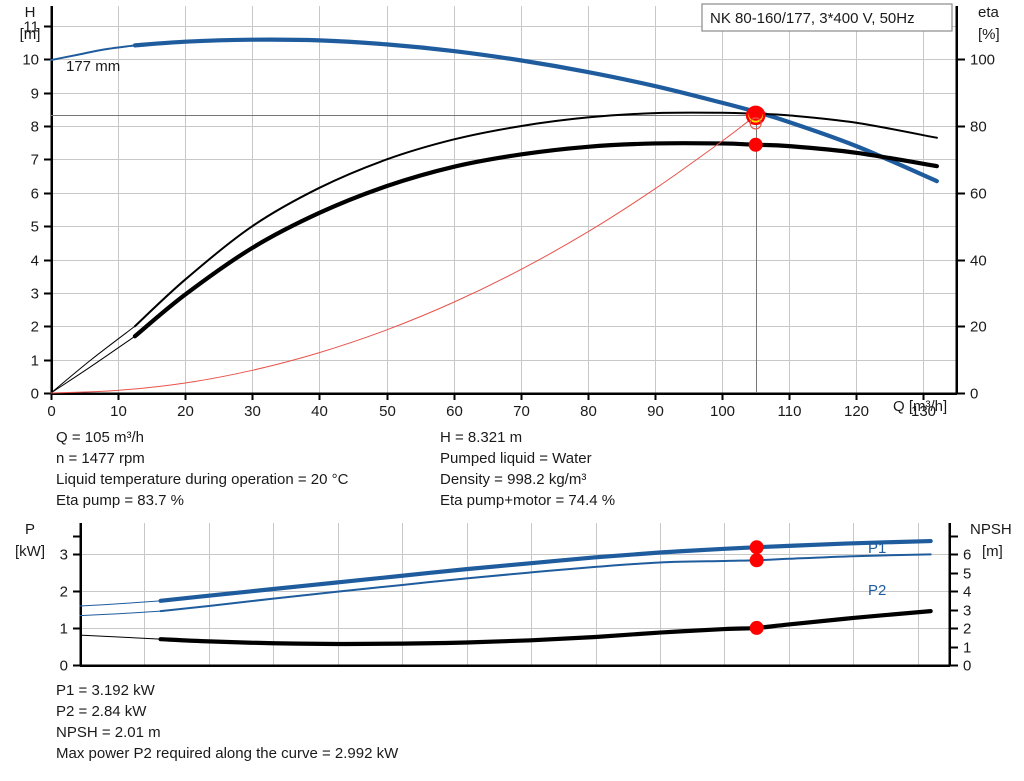  What do you see at coordinates (856, 411) in the screenshot?
I see `x-tick-label: 120` at bounding box center [856, 411].